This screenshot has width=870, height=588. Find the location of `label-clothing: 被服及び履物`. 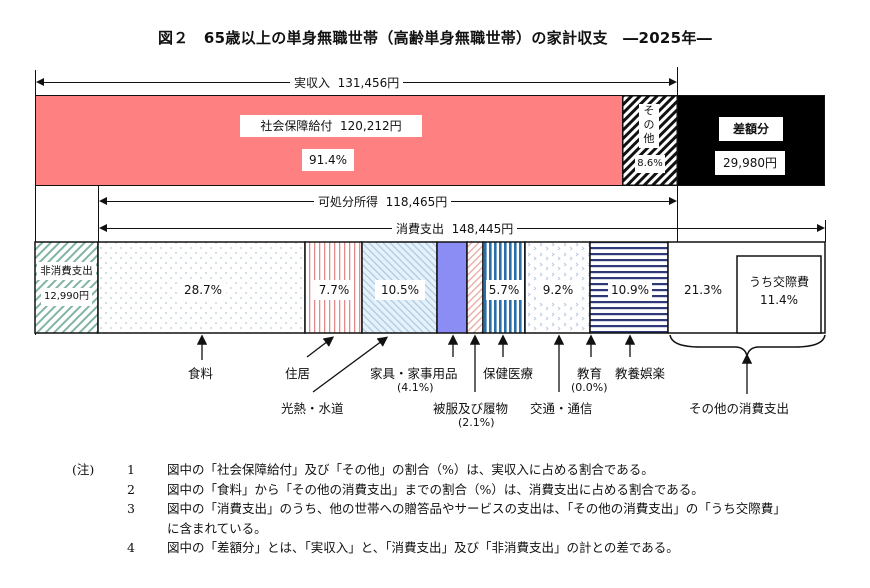

label-clothing: 被服及び履物 is located at coordinates (471, 408).